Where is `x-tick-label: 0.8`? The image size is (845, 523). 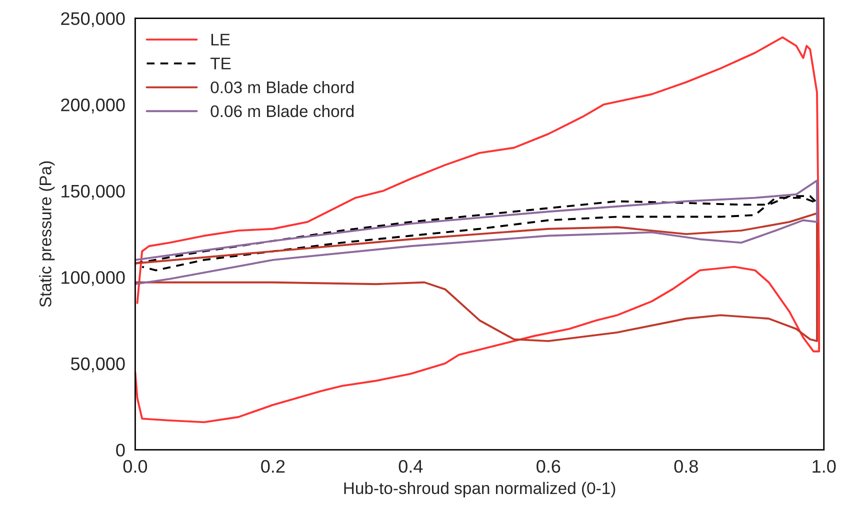 x-tick-label: 0.8 is located at coordinates (686, 466).